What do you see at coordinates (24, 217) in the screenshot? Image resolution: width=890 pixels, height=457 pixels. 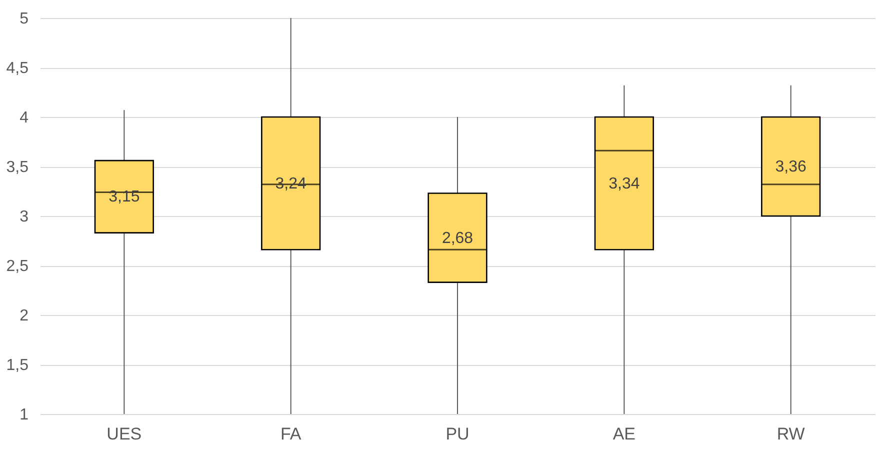 I see `y-tick-label: 3` at bounding box center [24, 217].